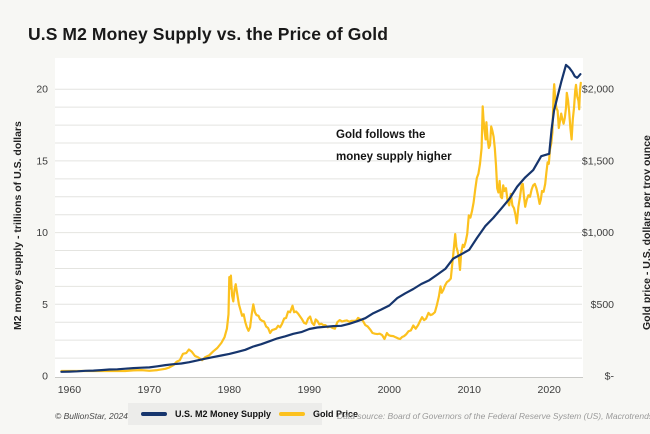 This screenshot has height=434, width=650. Describe the element at coordinates (598, 90) in the screenshot. I see `svg-text: $2,000` at that location.